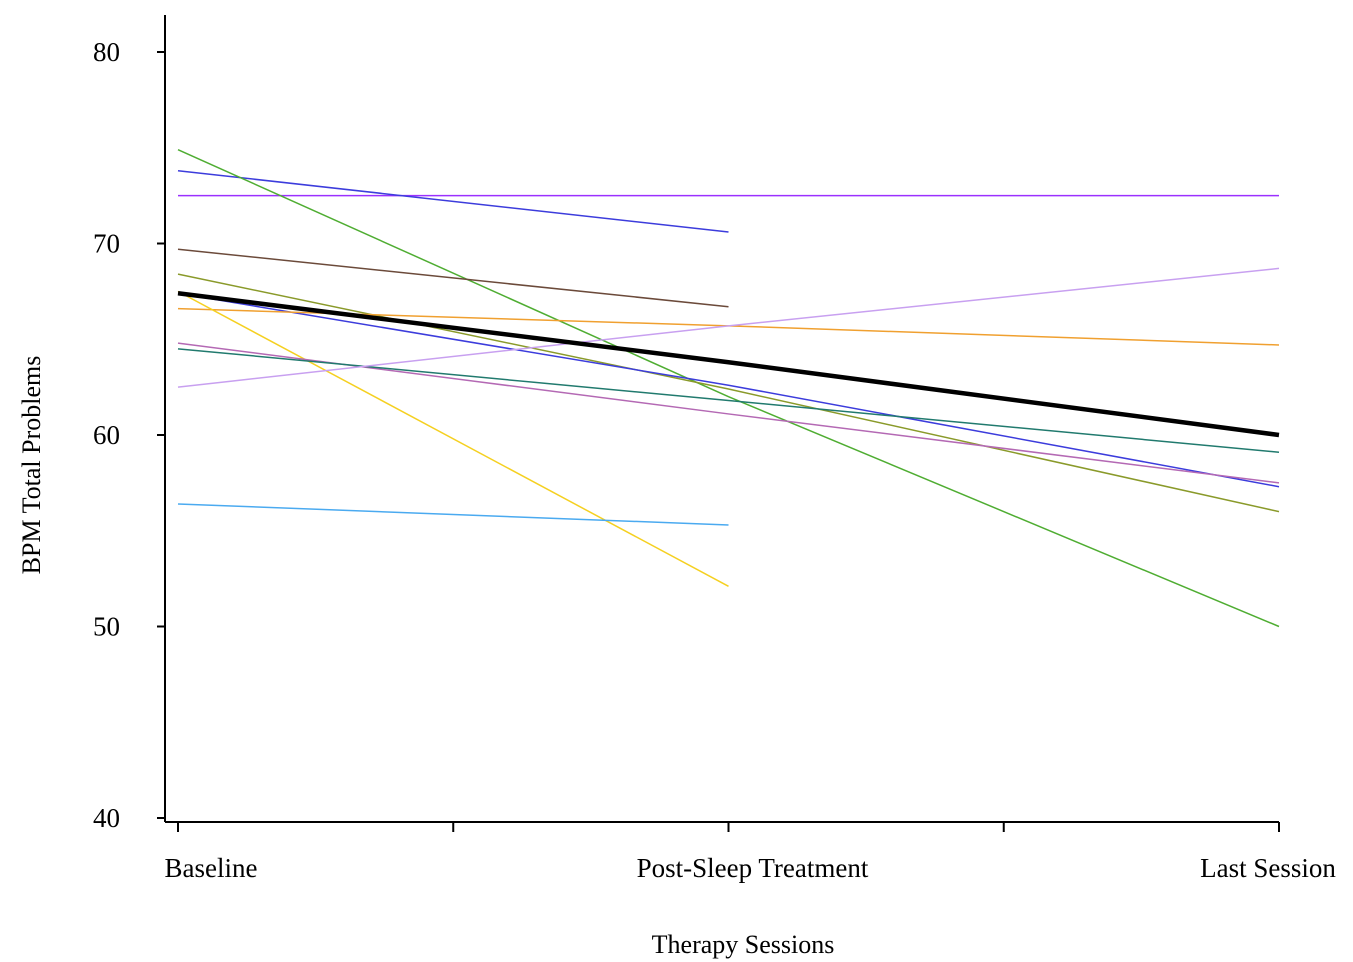 Image resolution: width=1353 pixels, height=962 pixels. What do you see at coordinates (106, 435) in the screenshot?
I see `y-tick-label: 60` at bounding box center [106, 435].